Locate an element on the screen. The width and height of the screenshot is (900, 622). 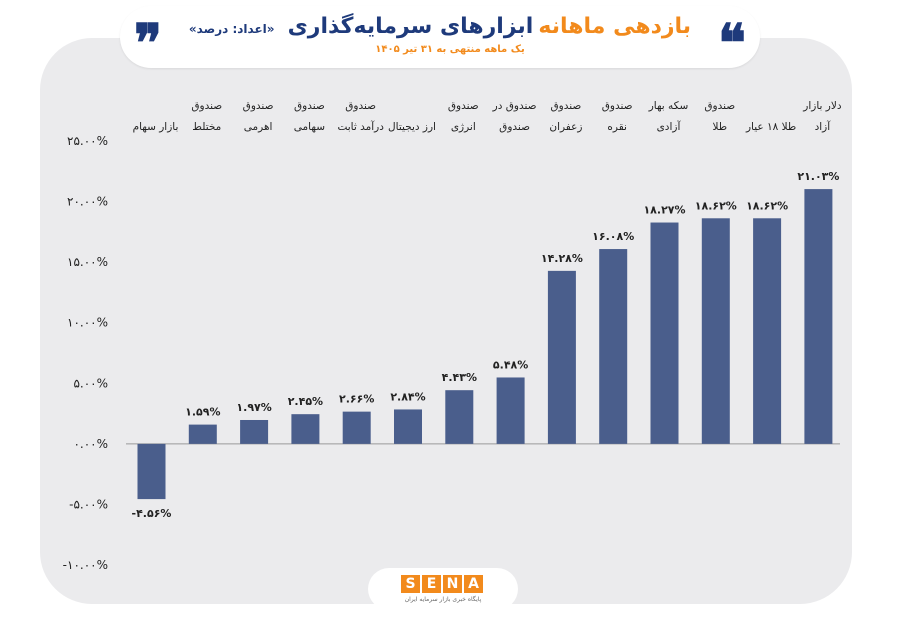
y-tick-label: -۱۰.۰۰% is located at coordinates (85, 565).